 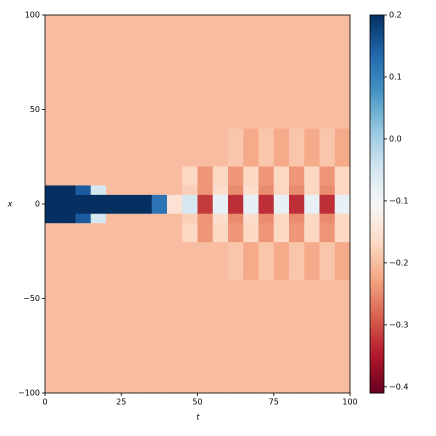 I want to click on y-tick-label: −50, so click(x=31, y=298).